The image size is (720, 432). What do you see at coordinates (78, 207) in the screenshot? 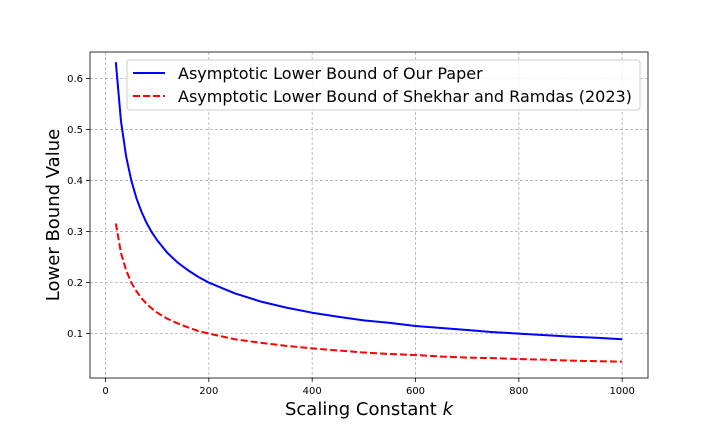
I see `y-axis: 0.1 0.2 0.3 0.4 0.5 0.6` at bounding box center [78, 207].